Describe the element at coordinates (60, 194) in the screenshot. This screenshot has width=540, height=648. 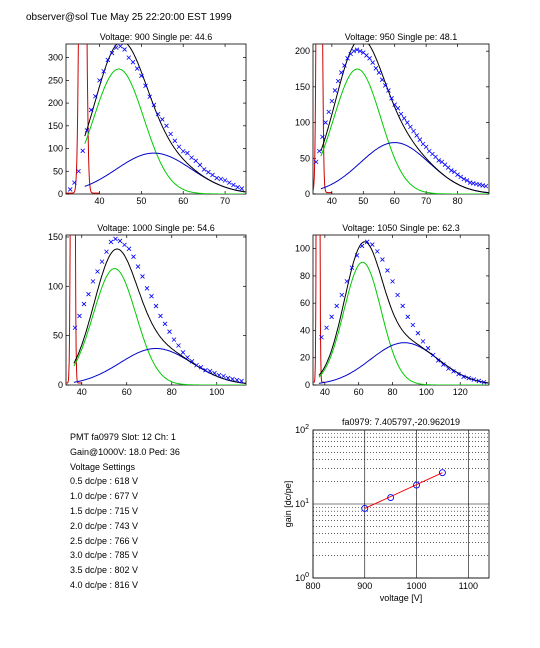
I see `y-tick-label: 0` at that location.